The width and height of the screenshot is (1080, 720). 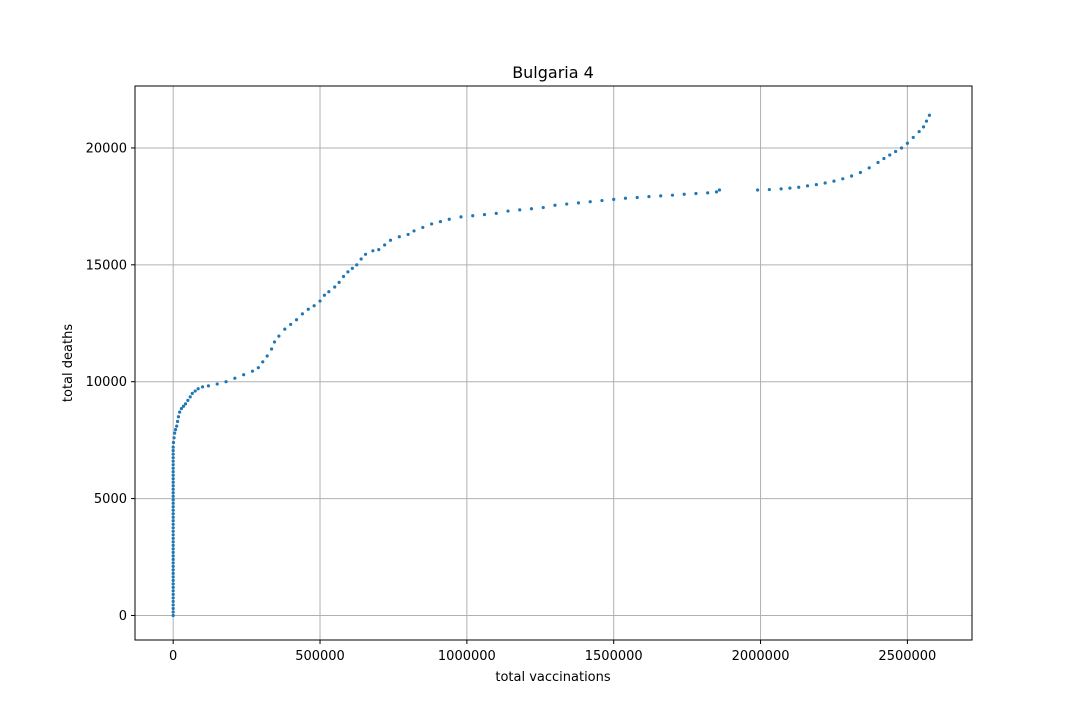 What do you see at coordinates (467, 656) in the screenshot?
I see `x-tick-label: 1000000` at bounding box center [467, 656].